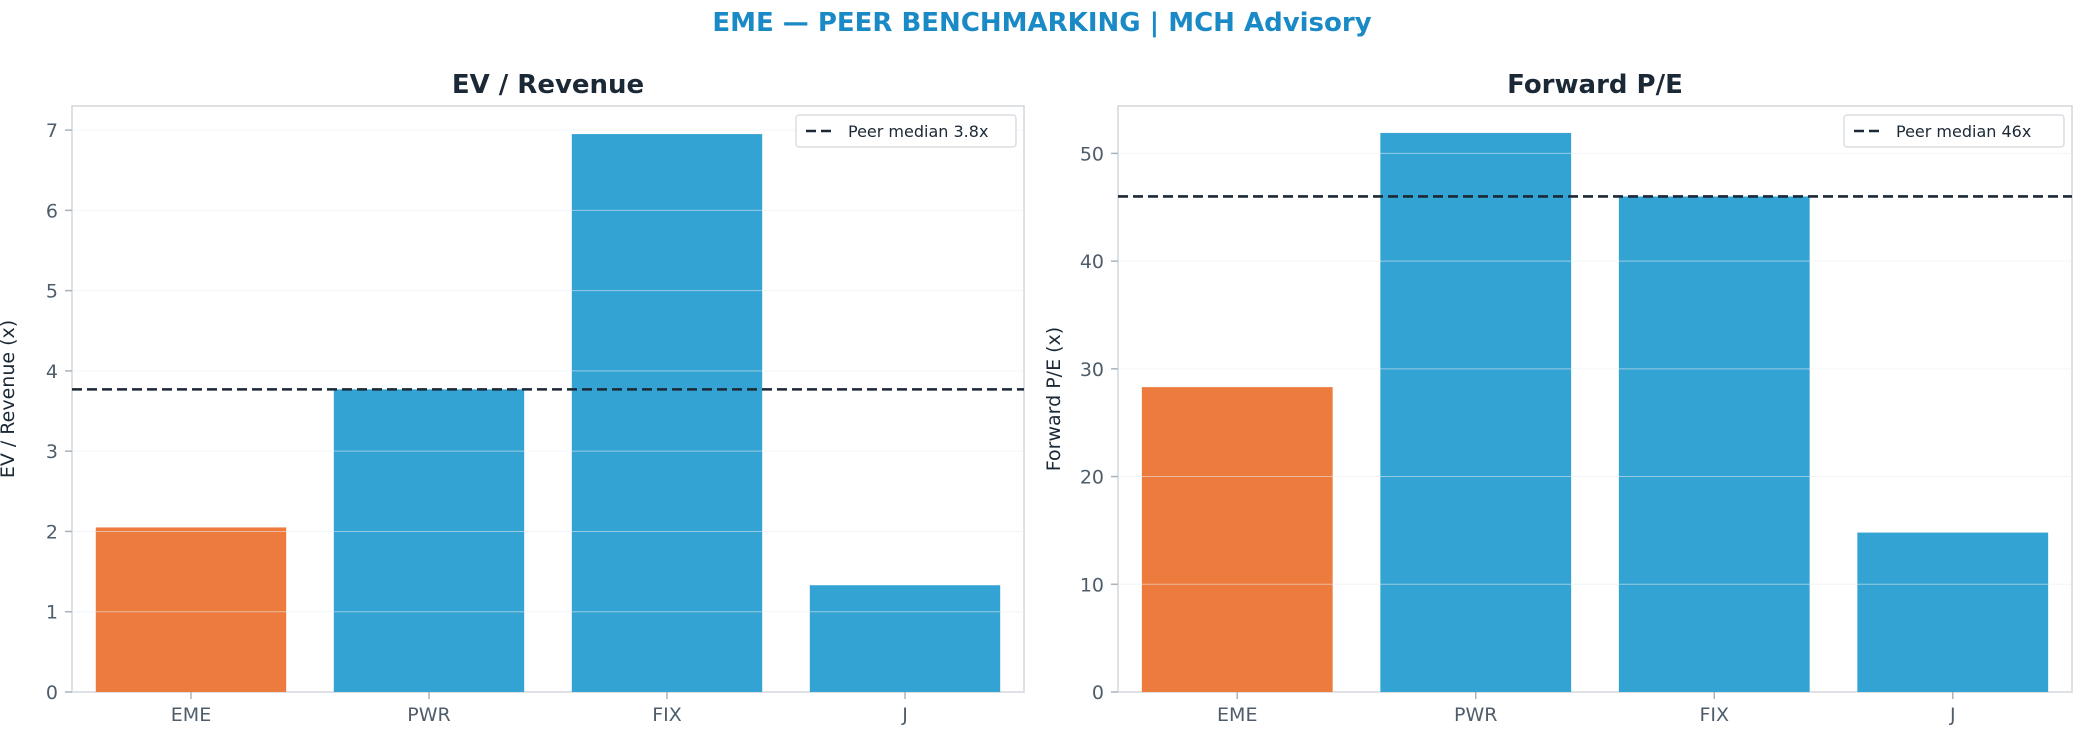 This screenshot has width=2084, height=742. What do you see at coordinates (548, 85) in the screenshot?
I see `chart-title: EV / Revenue` at bounding box center [548, 85].